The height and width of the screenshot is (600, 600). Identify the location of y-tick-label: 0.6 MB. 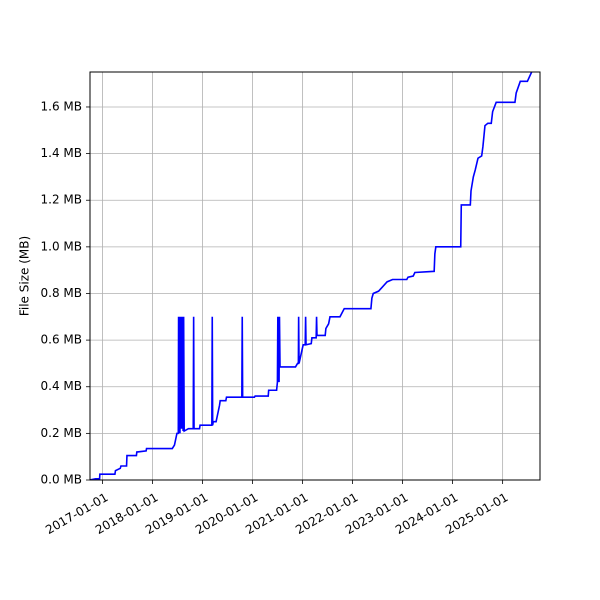
(61, 340).